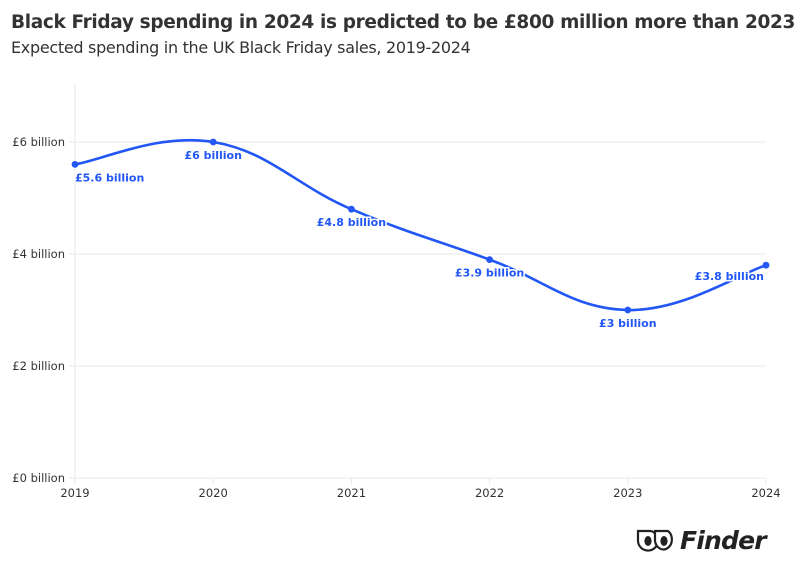 Image resolution: width=794 pixels, height=575 pixels. I want to click on finder-eyes-icon, so click(654, 540).